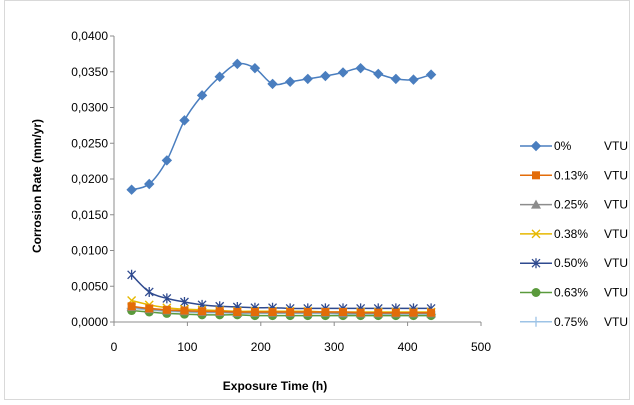 This screenshot has width=634, height=405. What do you see at coordinates (89, 215) in the screenshot?
I see `y-tick-label: 0,0150` at bounding box center [89, 215].